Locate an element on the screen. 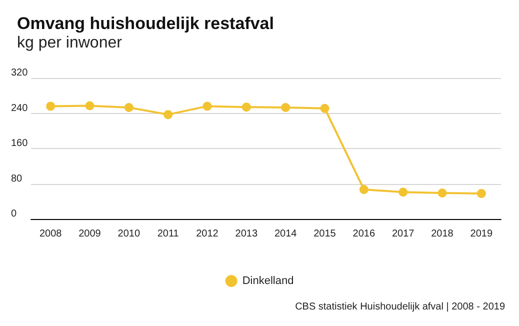 Image resolution: width=519 pixels, height=326 pixels. x-tick-label: 2009 is located at coordinates (90, 234).